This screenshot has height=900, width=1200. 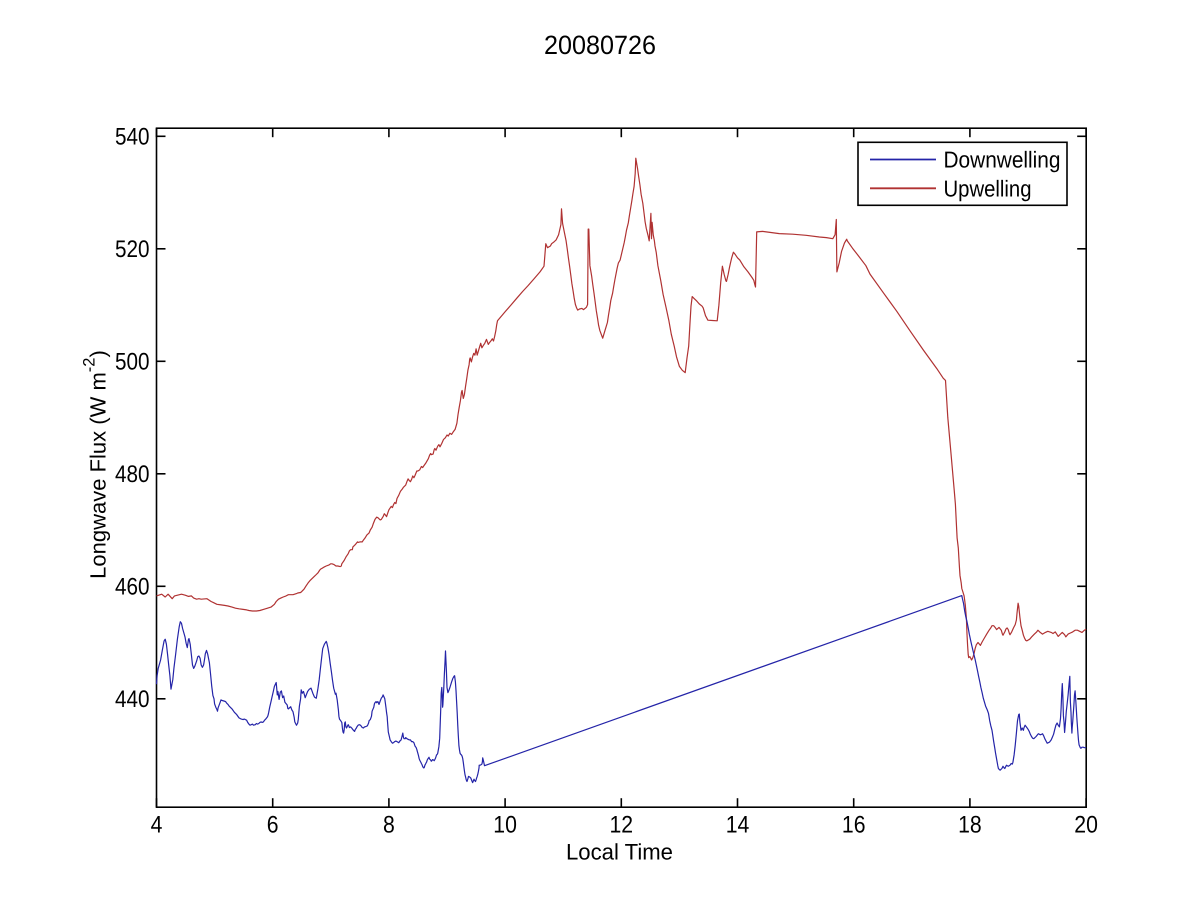 What do you see at coordinates (132, 474) in the screenshot?
I see `svg-text: 480` at bounding box center [132, 474].